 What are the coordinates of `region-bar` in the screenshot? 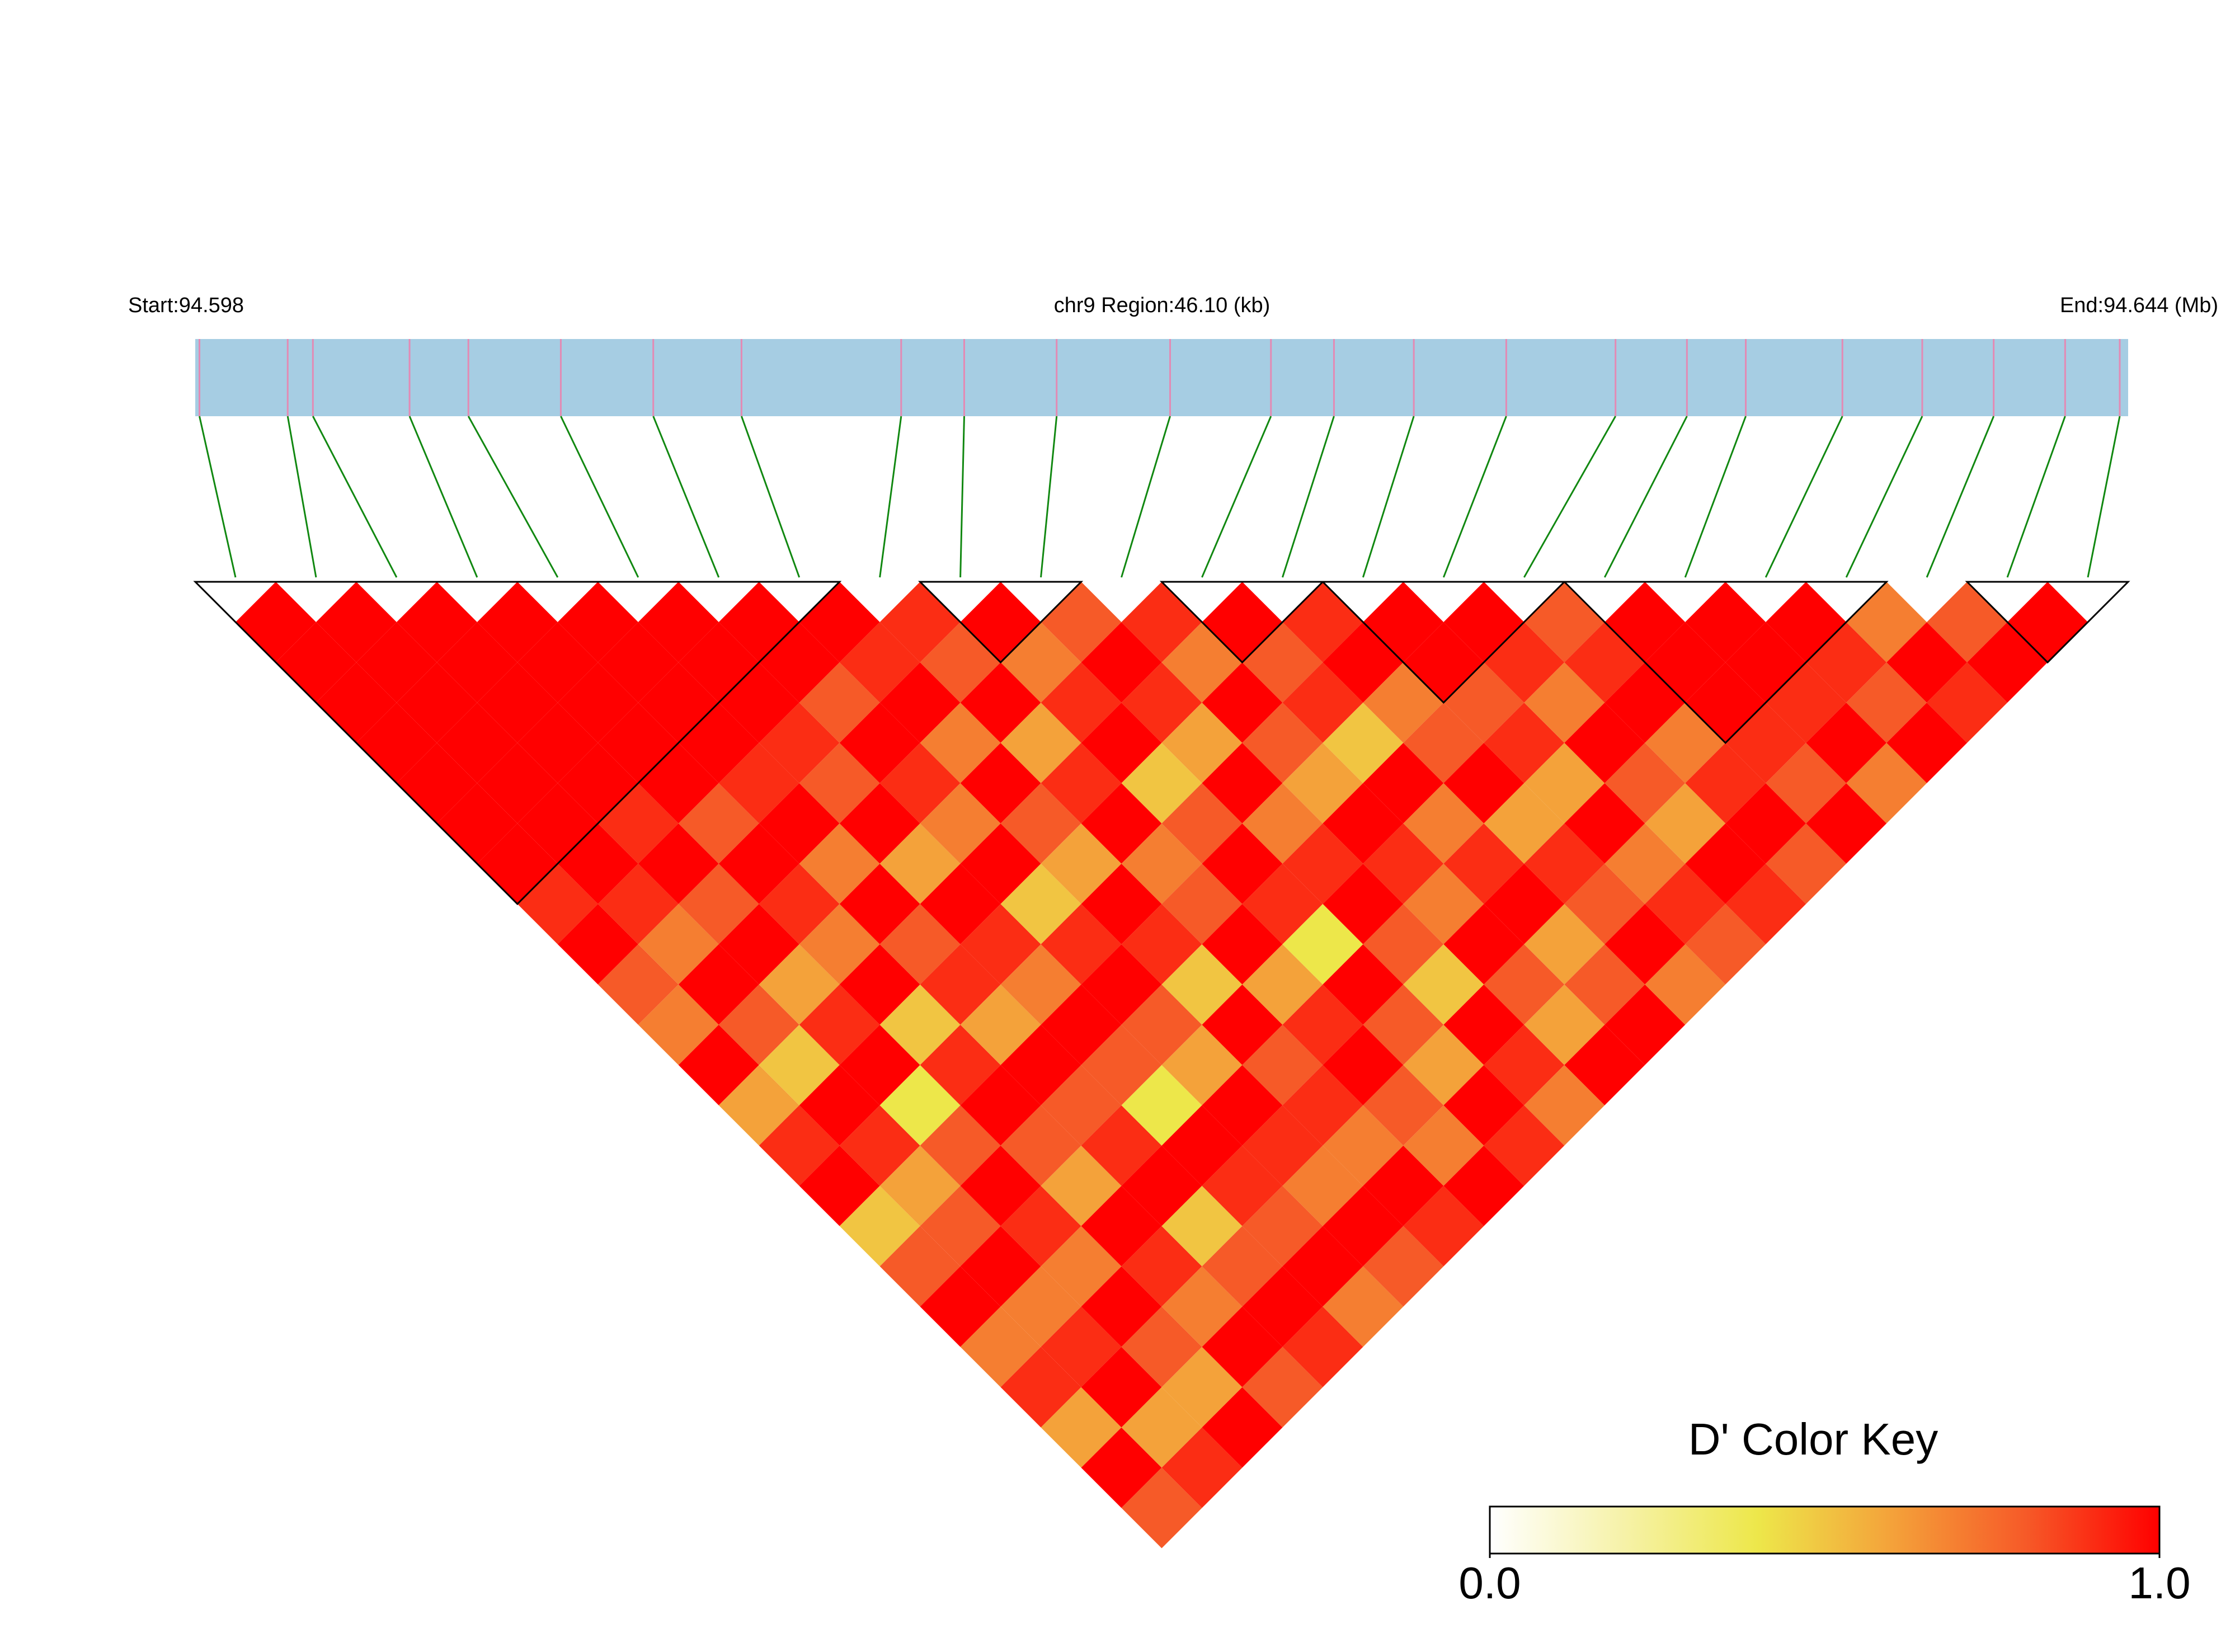 It's located at (1161, 377).